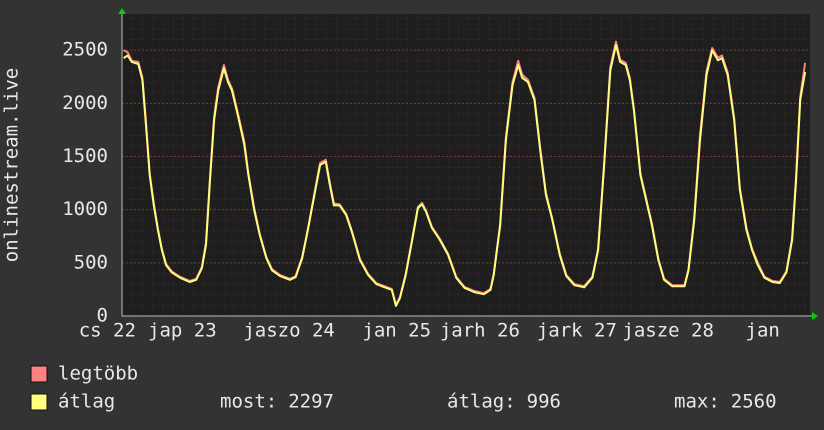 Image resolution: width=824 pixels, height=430 pixels. I want to click on stat-value: 2560, so click(754, 402).